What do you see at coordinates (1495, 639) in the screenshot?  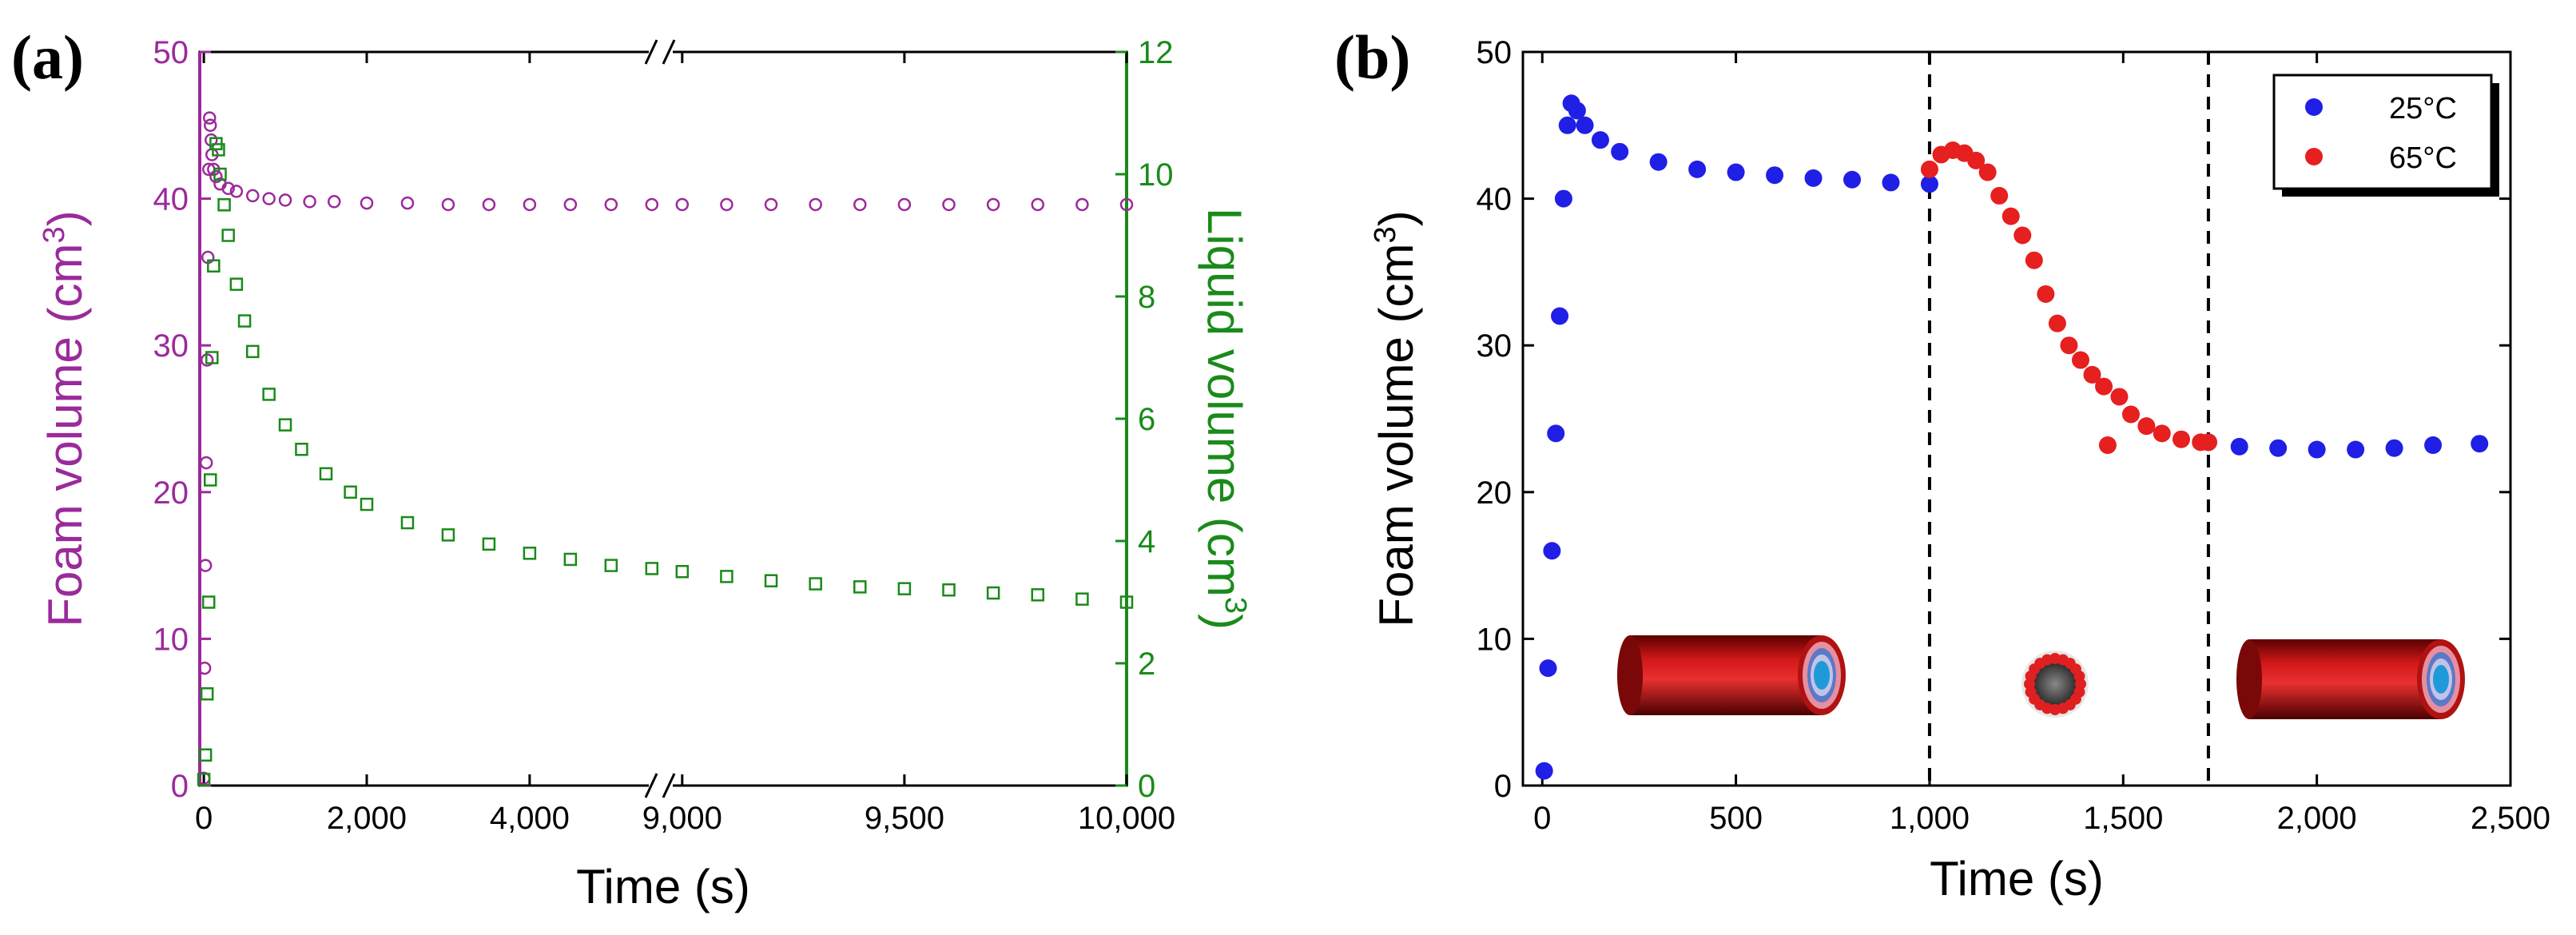 I see `panel-b-y-tick-label: 10` at bounding box center [1495, 639].